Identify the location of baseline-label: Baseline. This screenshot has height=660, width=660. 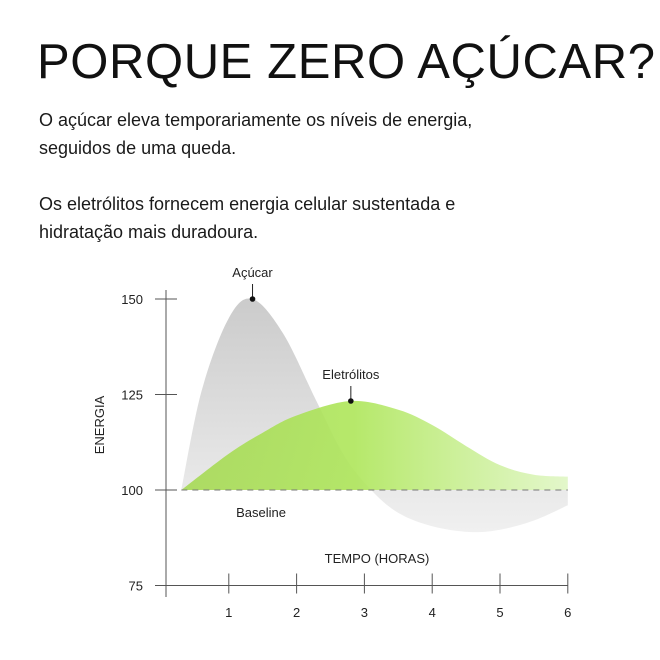
(261, 512).